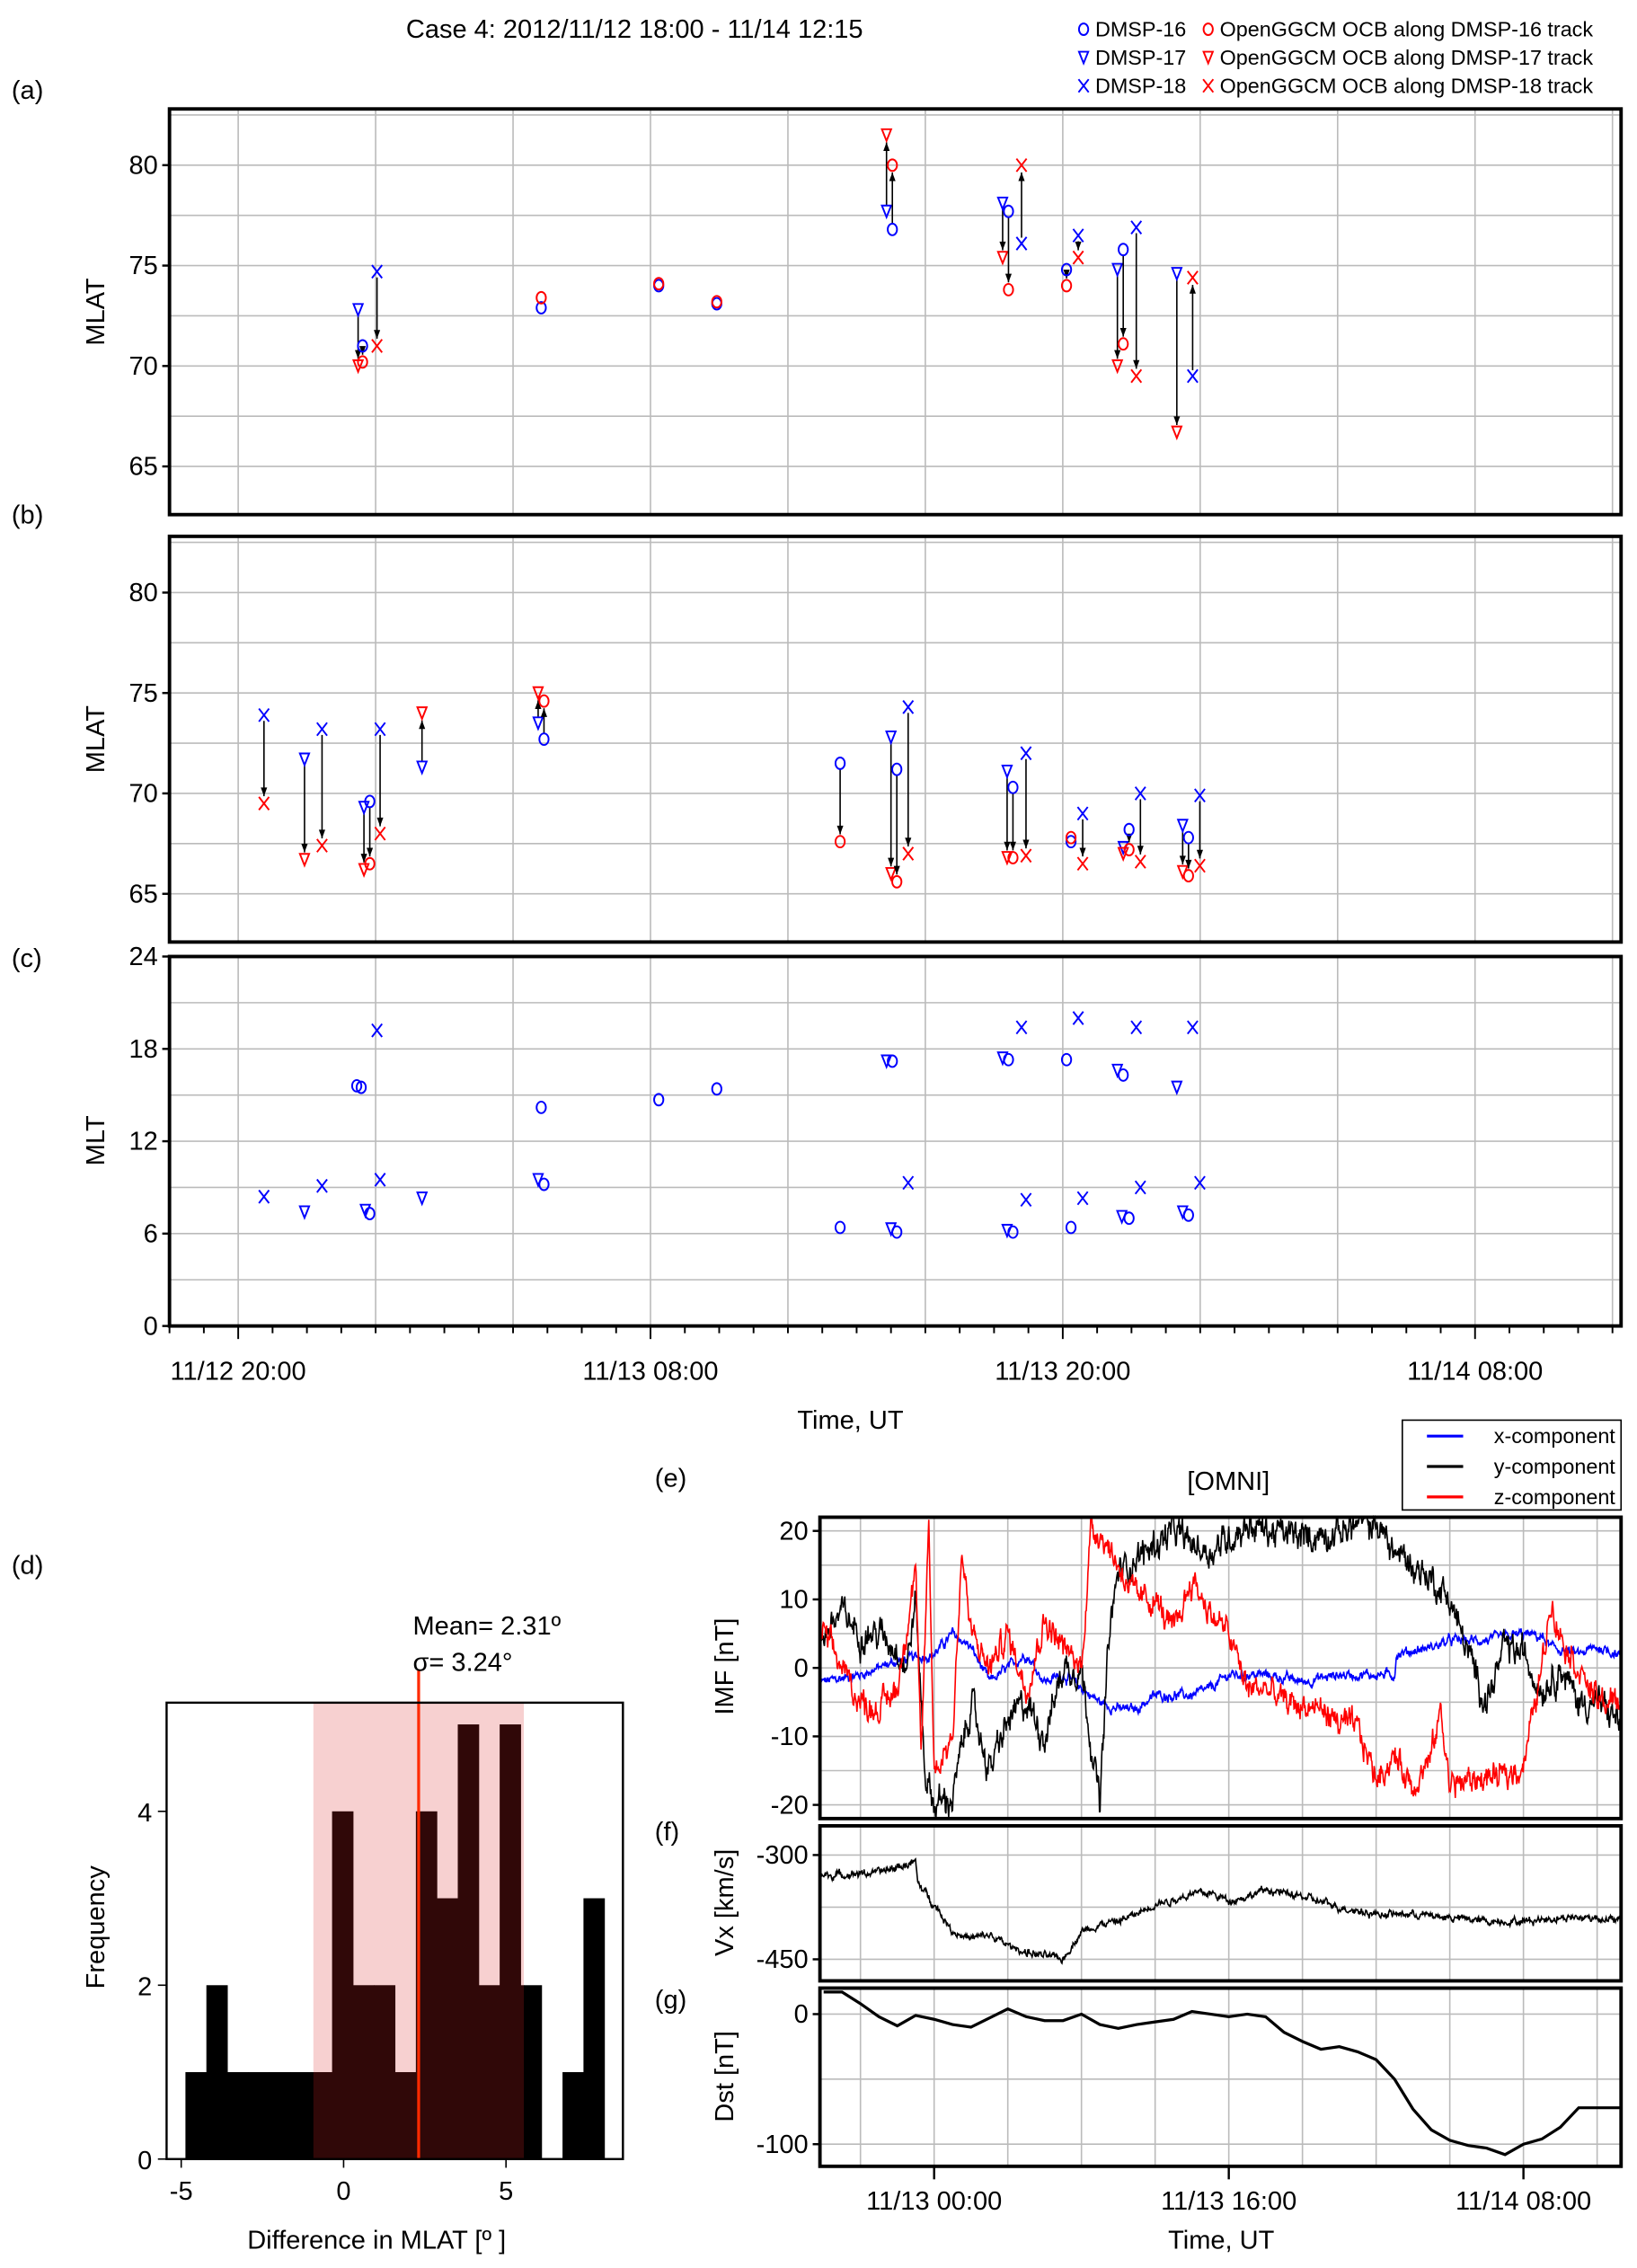 The width and height of the screenshot is (1637, 2268). I want to click on panel-f-vx: -450 -300, so click(1190, 1903).